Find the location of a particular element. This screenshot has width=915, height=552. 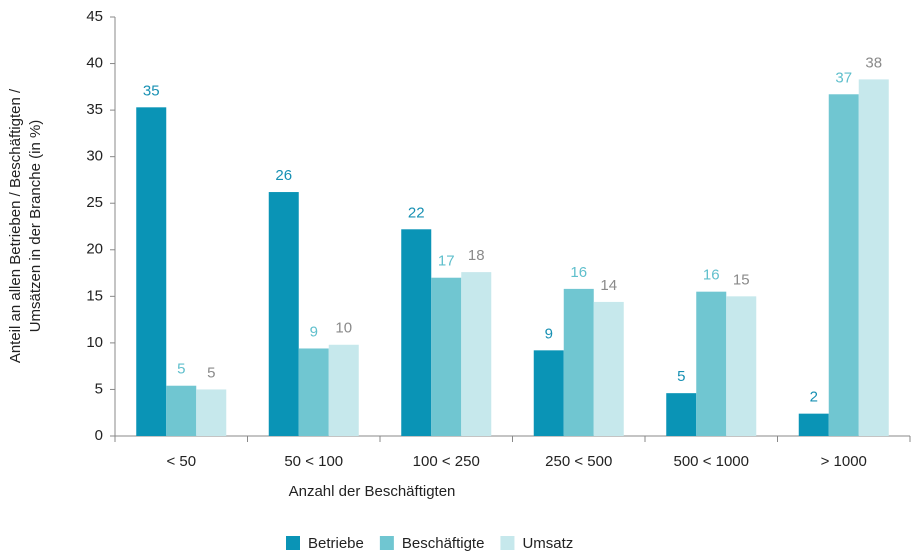

y-tick-label: 30 is located at coordinates (94, 156).